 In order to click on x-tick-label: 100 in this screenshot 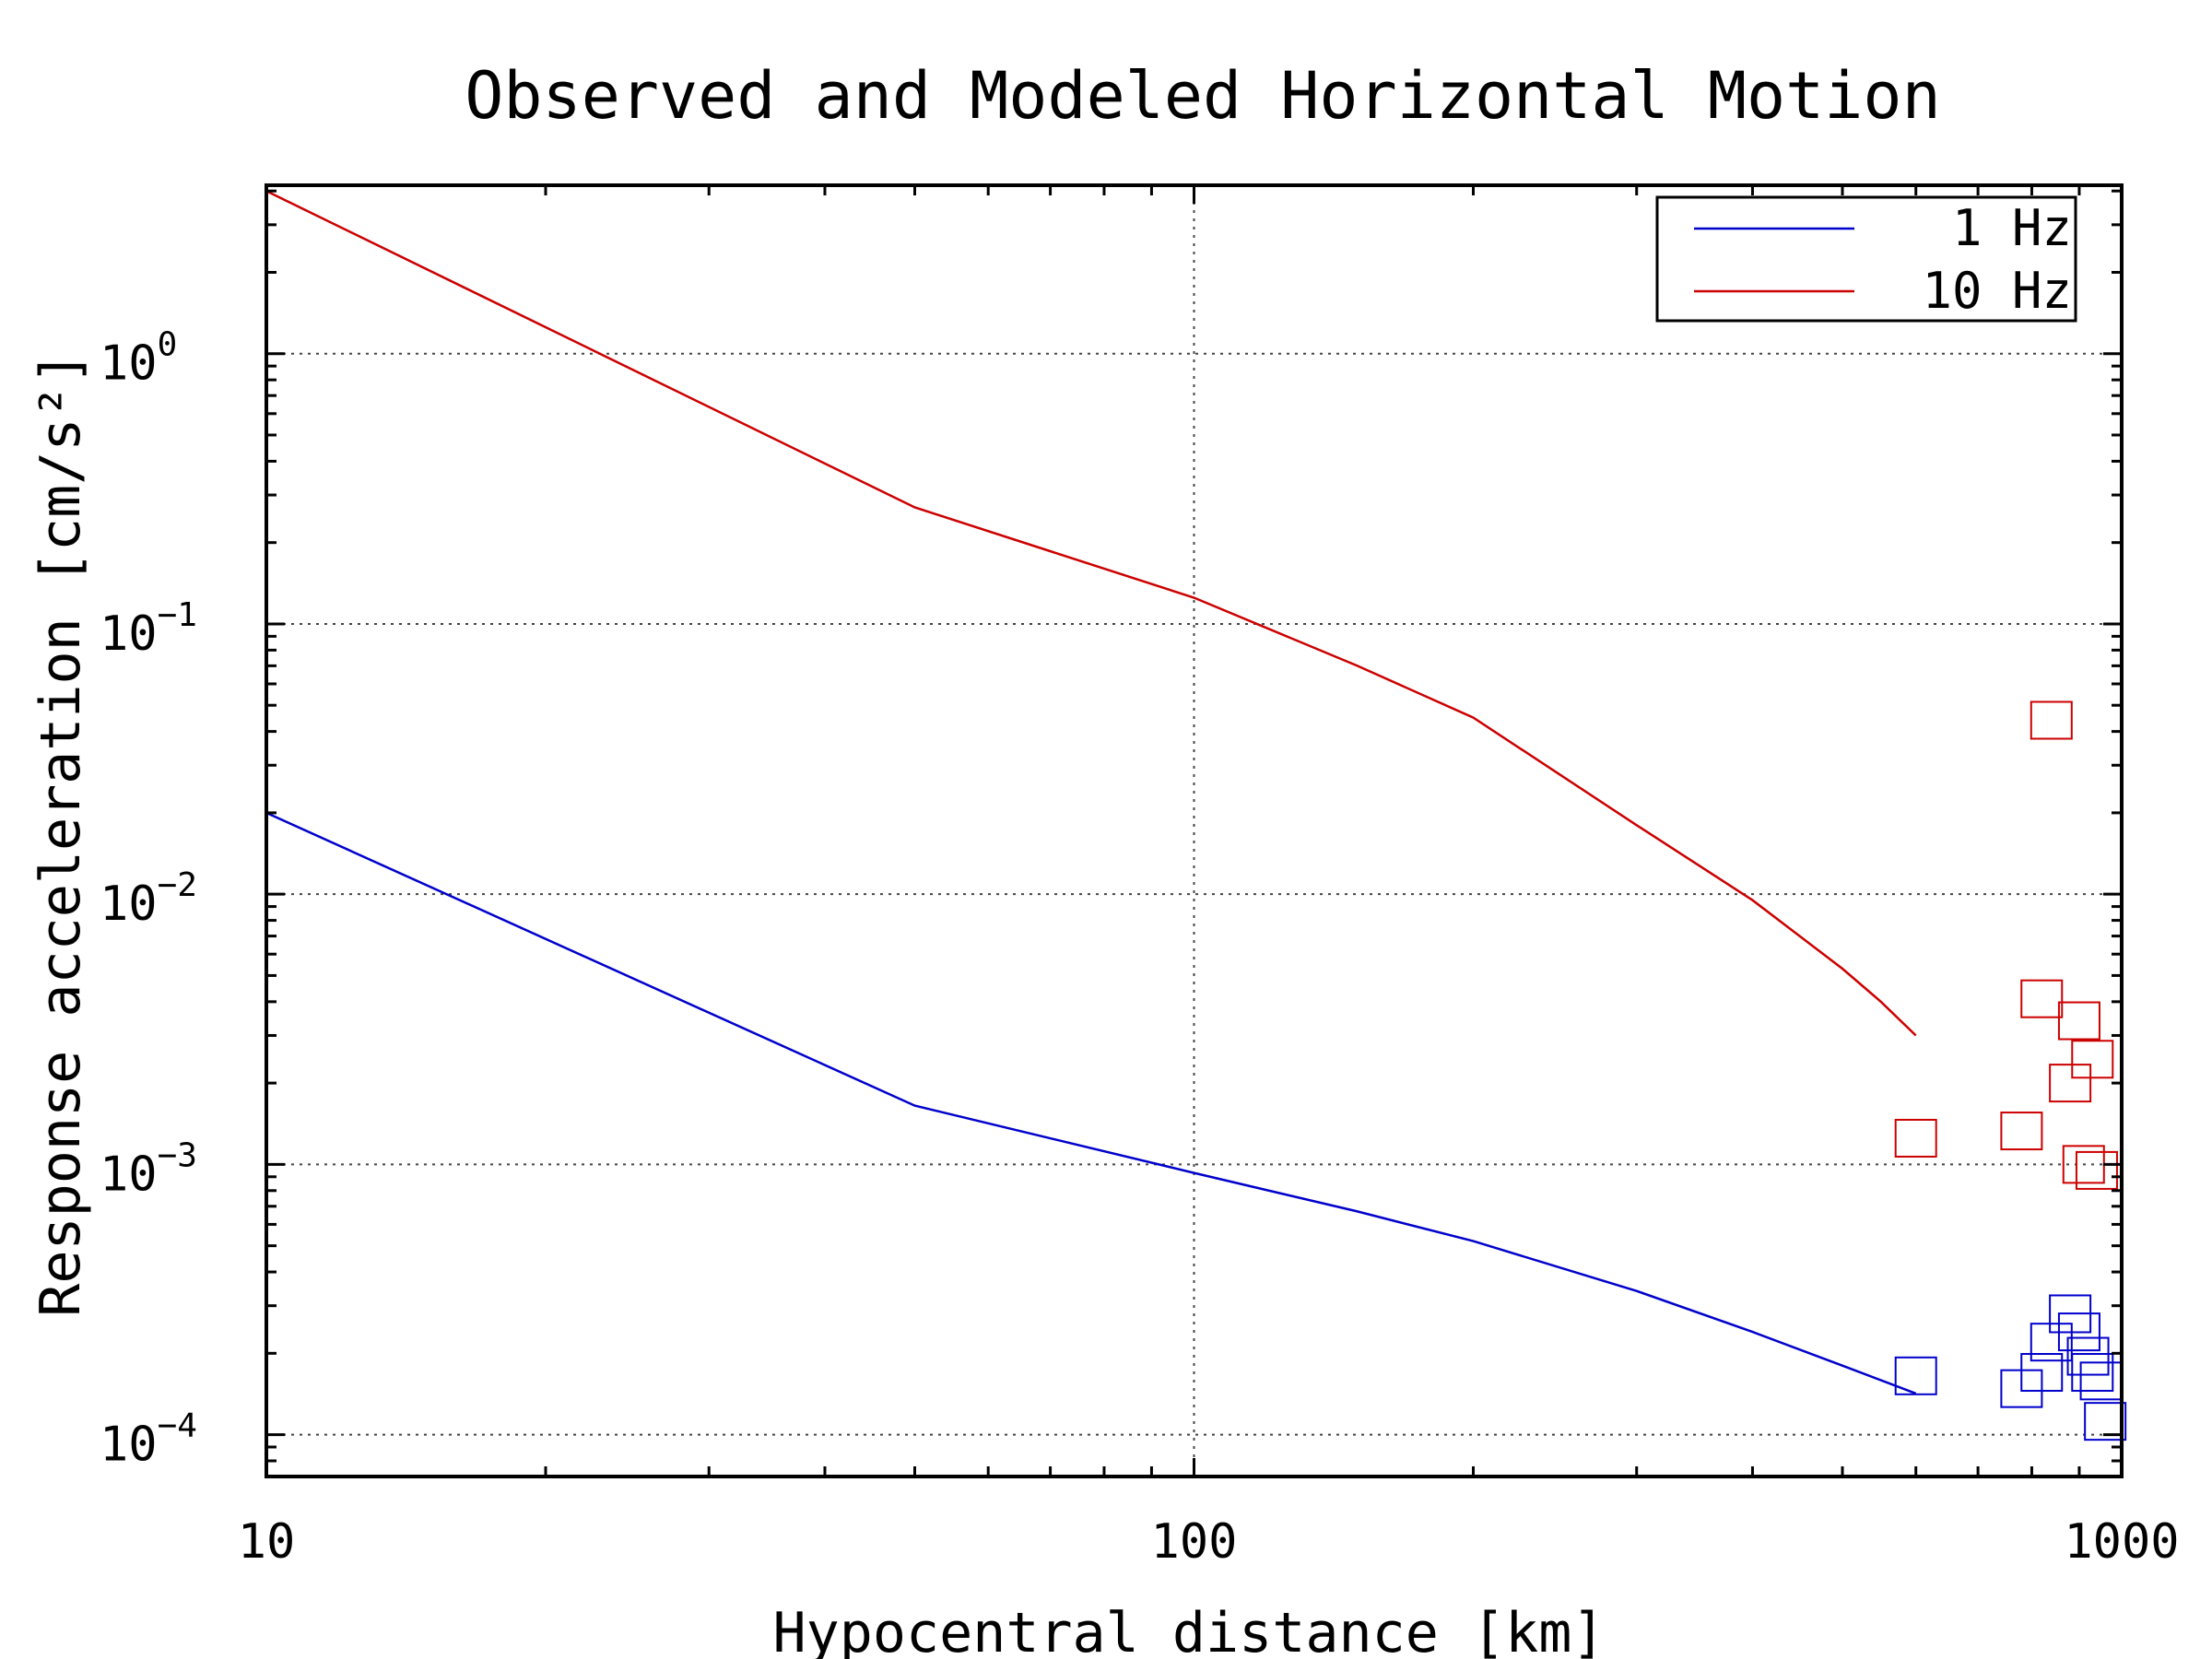, I will do `click(1194, 1542)`.